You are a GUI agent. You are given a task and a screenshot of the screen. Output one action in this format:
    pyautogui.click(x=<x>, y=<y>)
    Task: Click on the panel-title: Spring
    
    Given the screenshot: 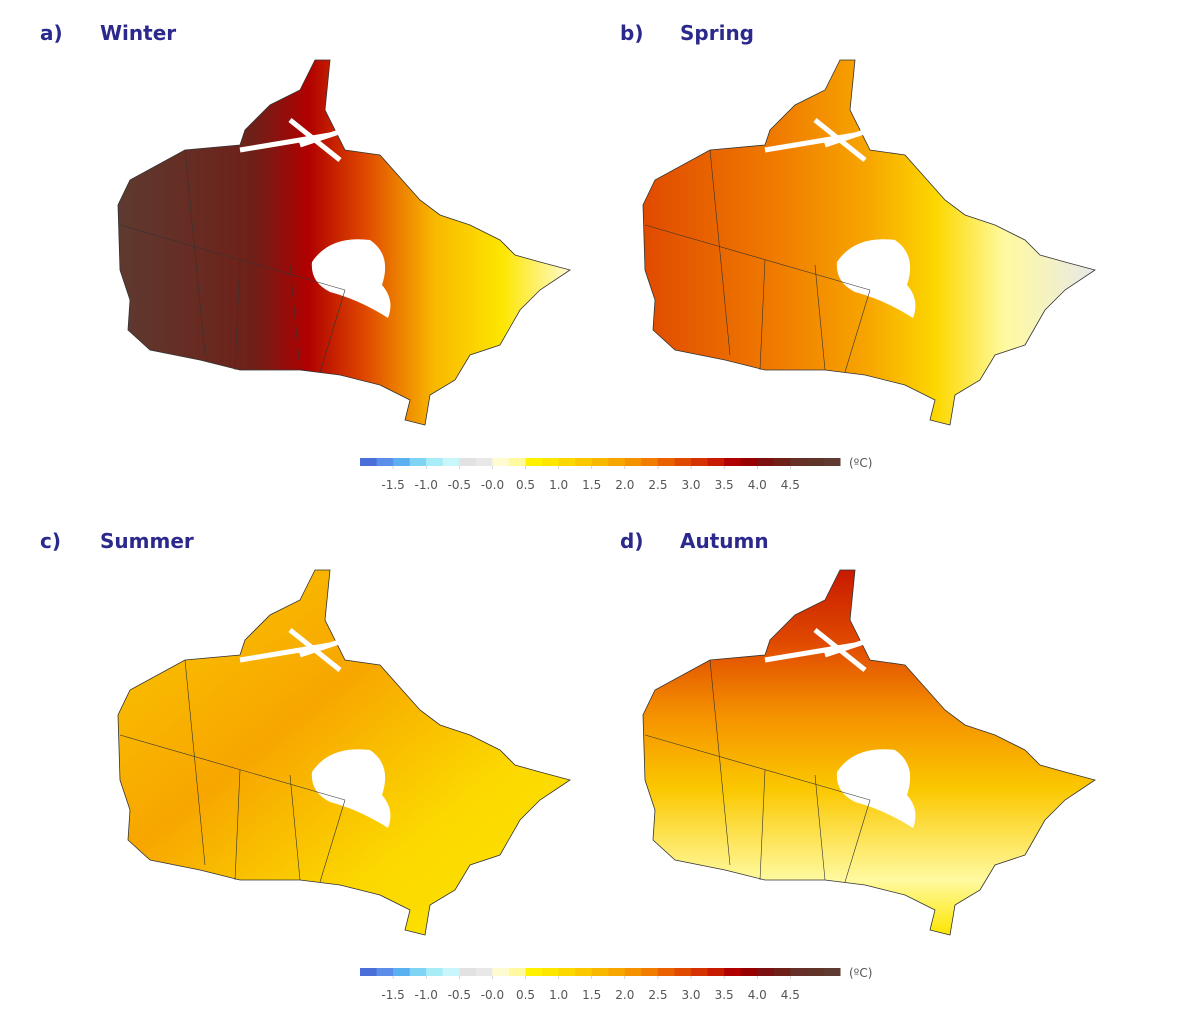 What is the action you would take?
    pyautogui.click(x=717, y=33)
    